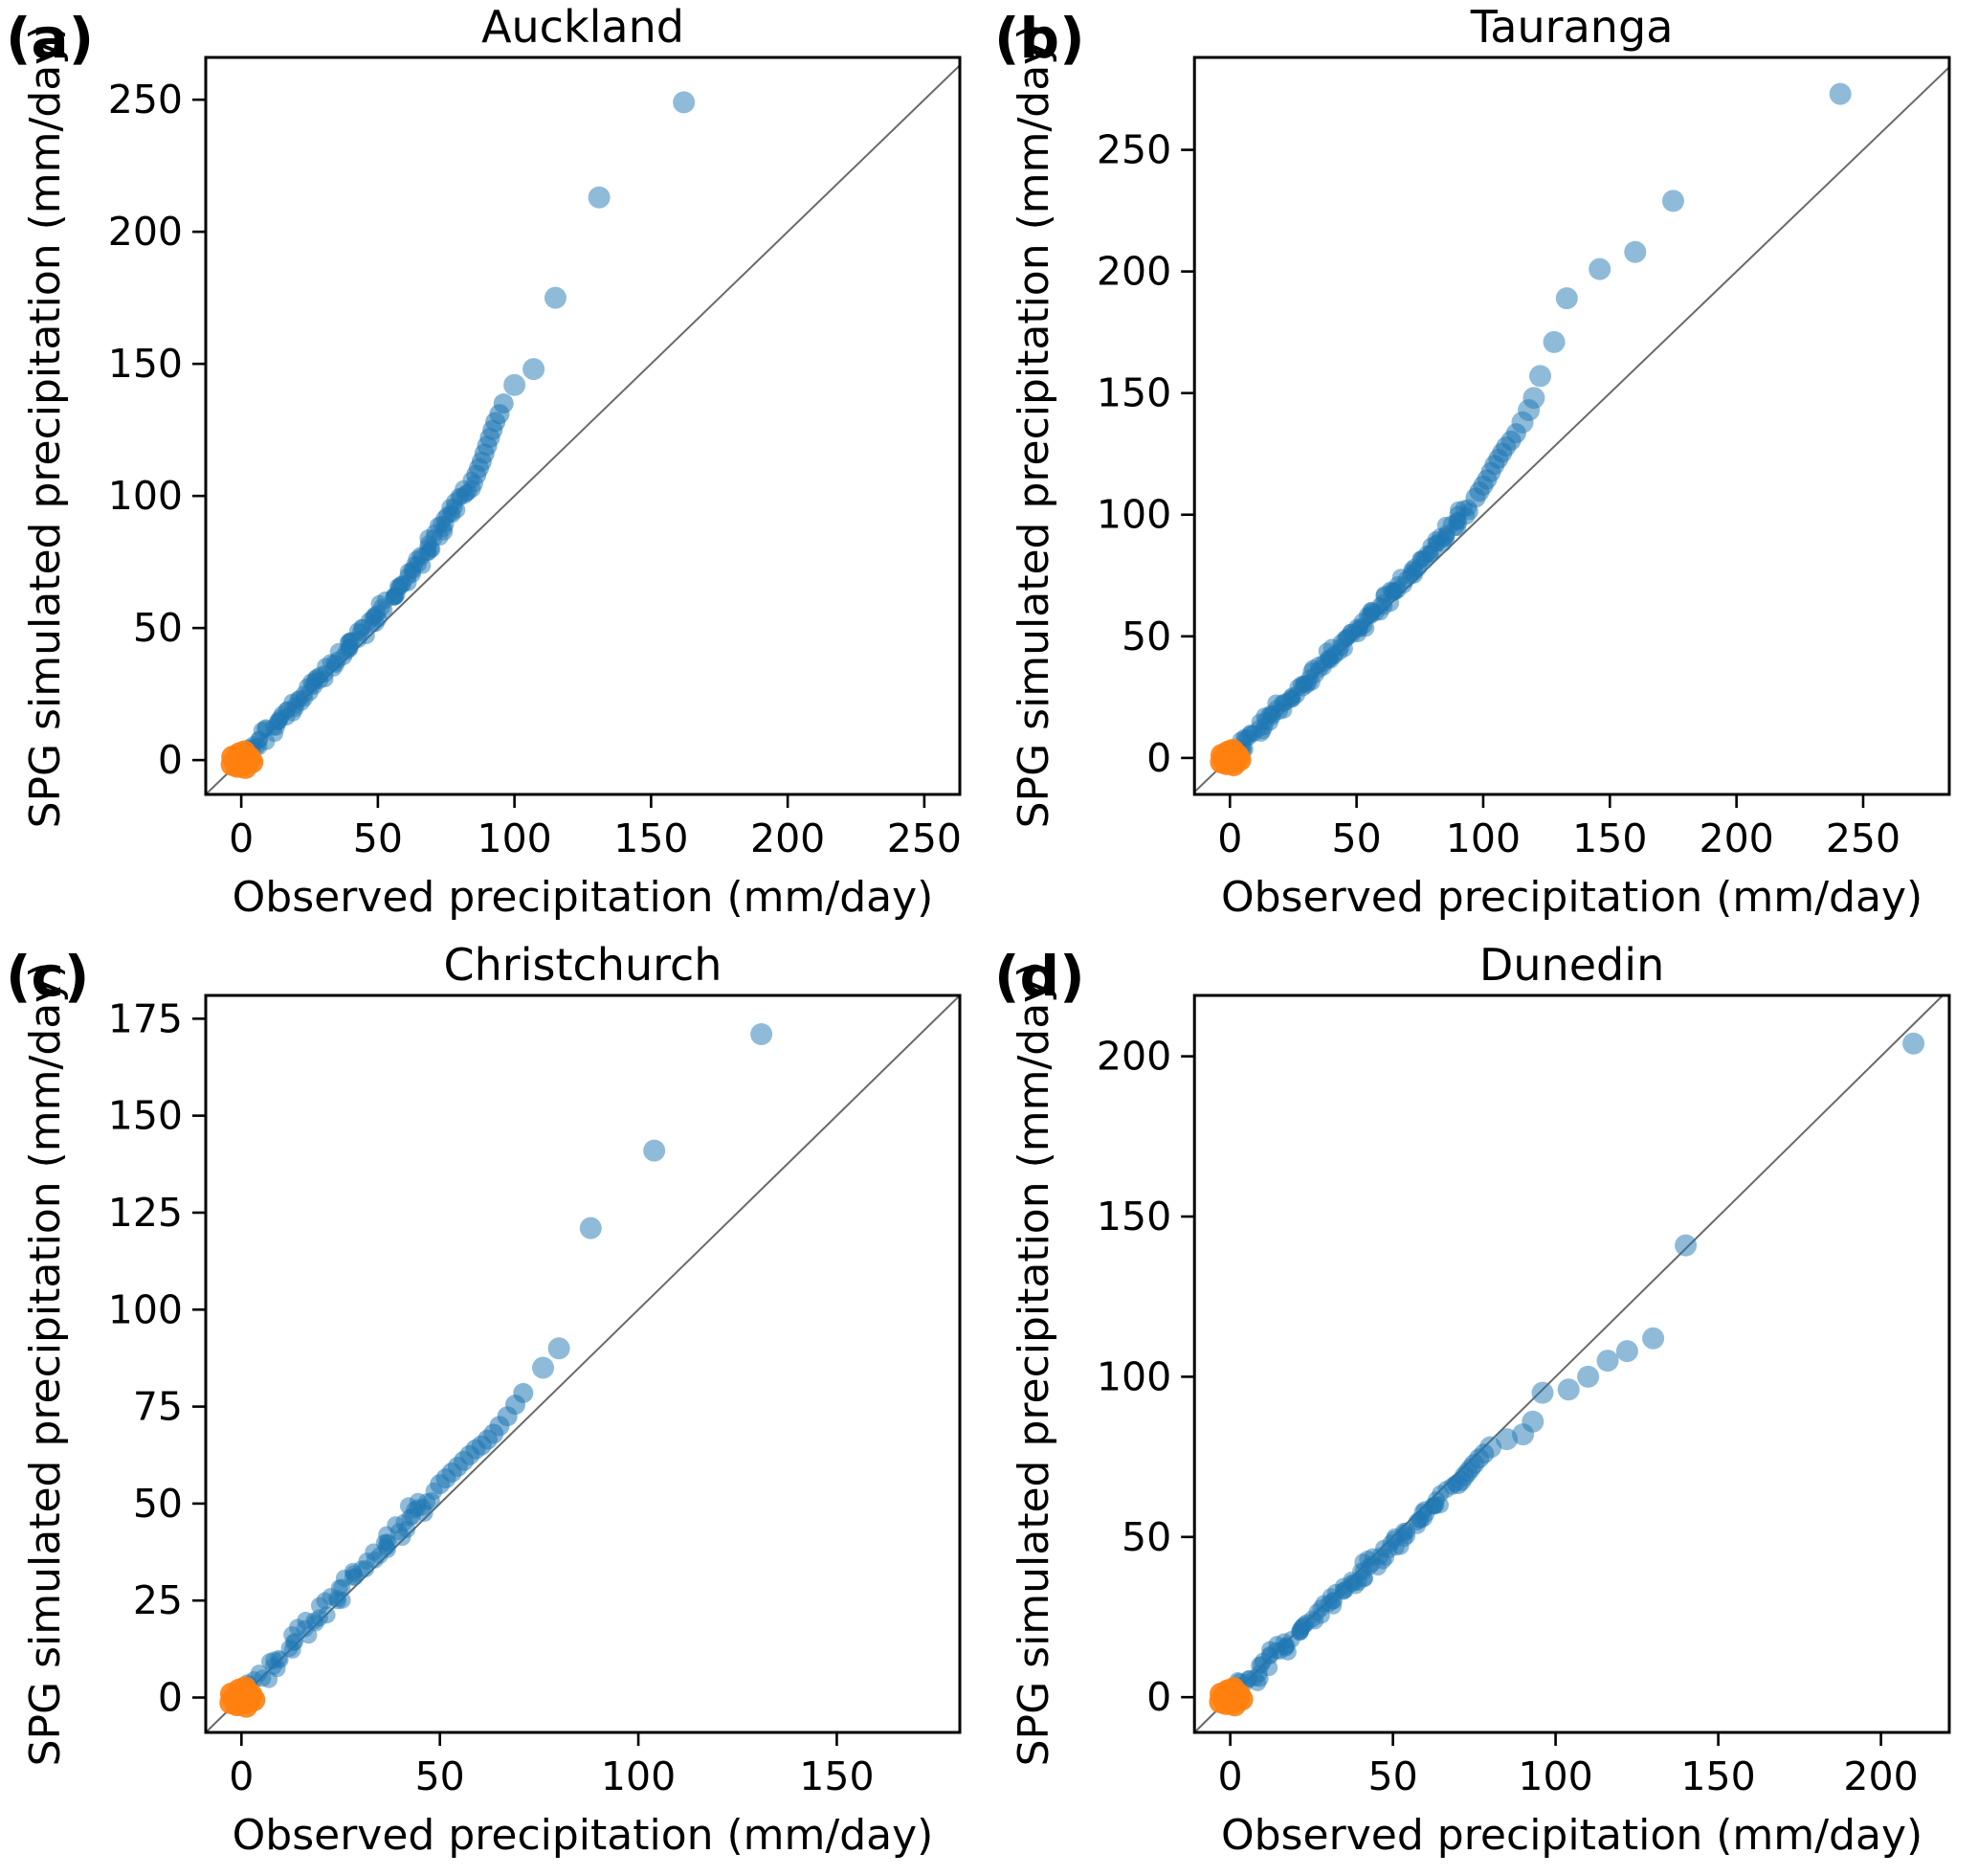 This screenshot has width=1978, height=1876. I want to click on y-axis-ticks: 0 50 100 150 200, so click(1146, 1377).